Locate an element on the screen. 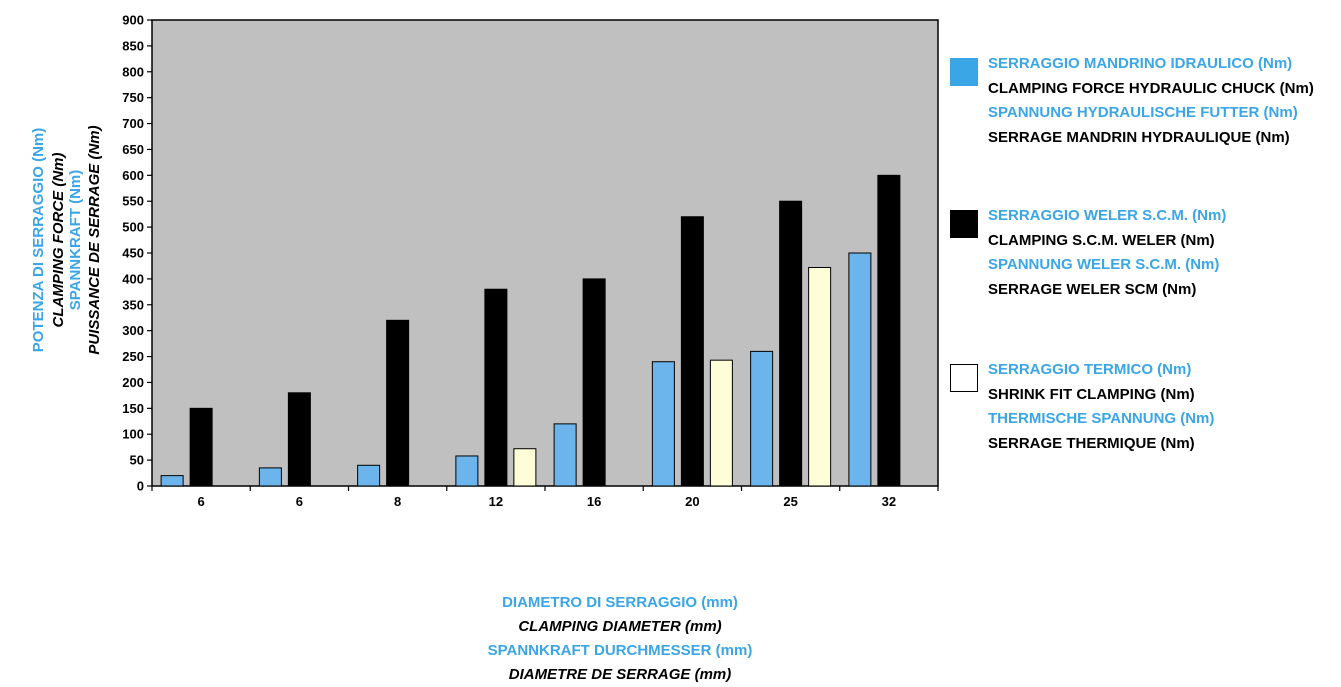  legend-label: CLAMPING FORCE HYDRAULIC CHUCK (Nm) is located at coordinates (1151, 88).